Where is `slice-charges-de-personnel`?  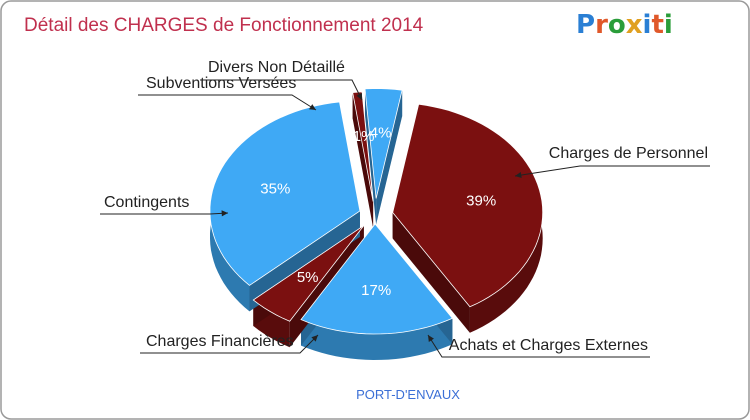
slice-charges-de-personnel is located at coordinates (468, 205).